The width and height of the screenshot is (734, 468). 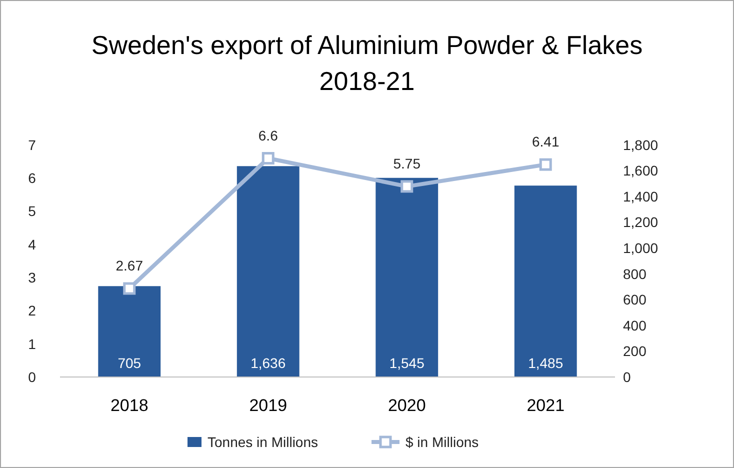 What do you see at coordinates (442, 442) in the screenshot?
I see `legend-label: $ in Millions` at bounding box center [442, 442].